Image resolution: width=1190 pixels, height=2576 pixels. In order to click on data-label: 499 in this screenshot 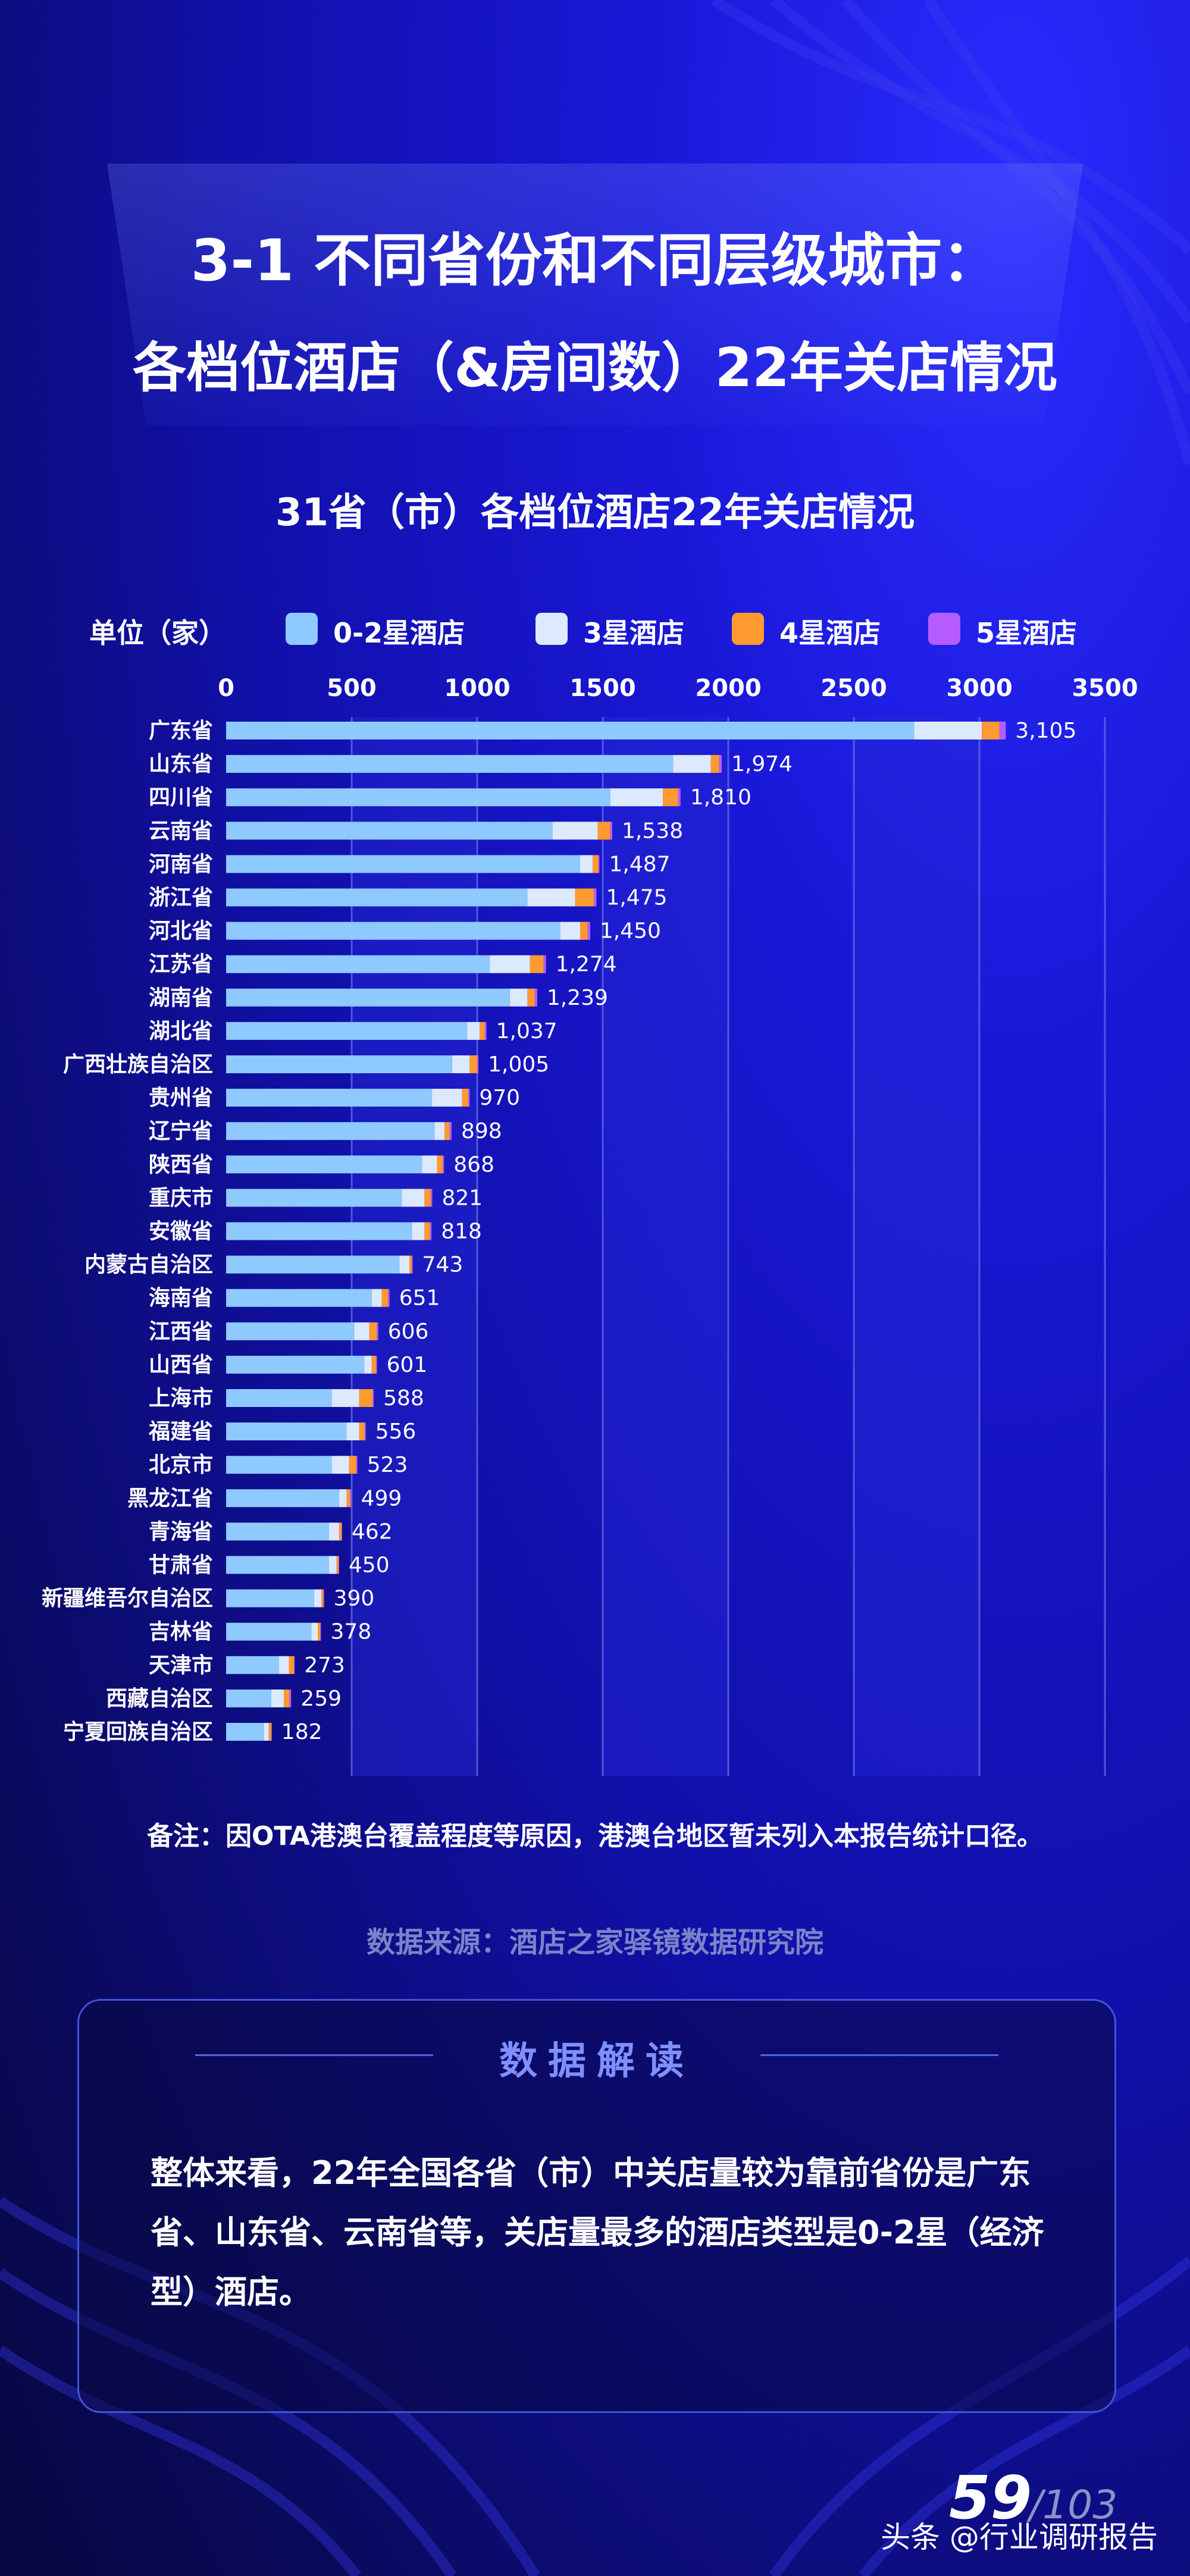, I will do `click(381, 1498)`.